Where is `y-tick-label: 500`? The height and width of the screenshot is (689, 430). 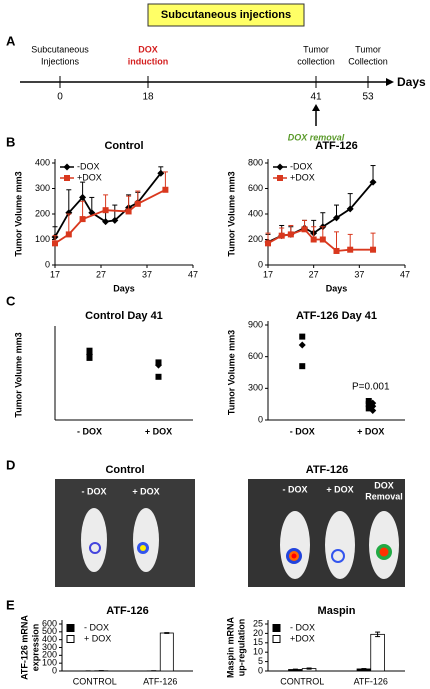 y-tick-label: 500 is located at coordinates (49, 631).